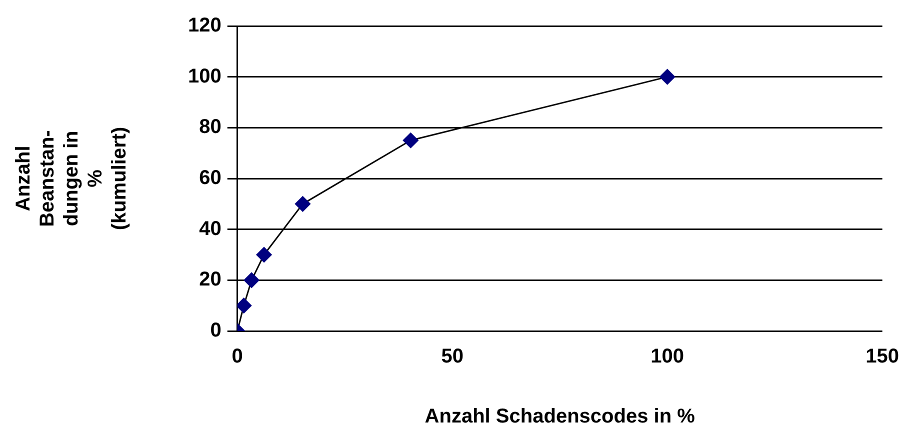 The height and width of the screenshot is (441, 923). What do you see at coordinates (210, 127) in the screenshot?
I see `y-tick-label: 80` at bounding box center [210, 127].